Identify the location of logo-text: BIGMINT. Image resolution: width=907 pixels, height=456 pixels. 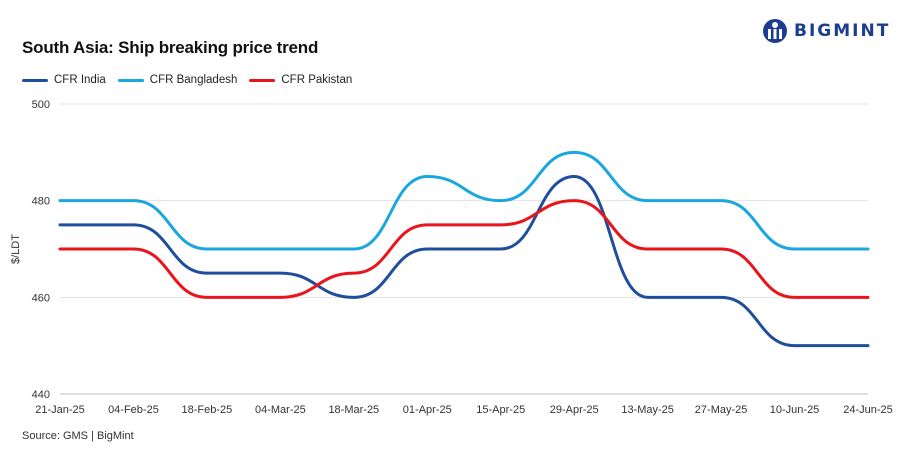
(842, 31).